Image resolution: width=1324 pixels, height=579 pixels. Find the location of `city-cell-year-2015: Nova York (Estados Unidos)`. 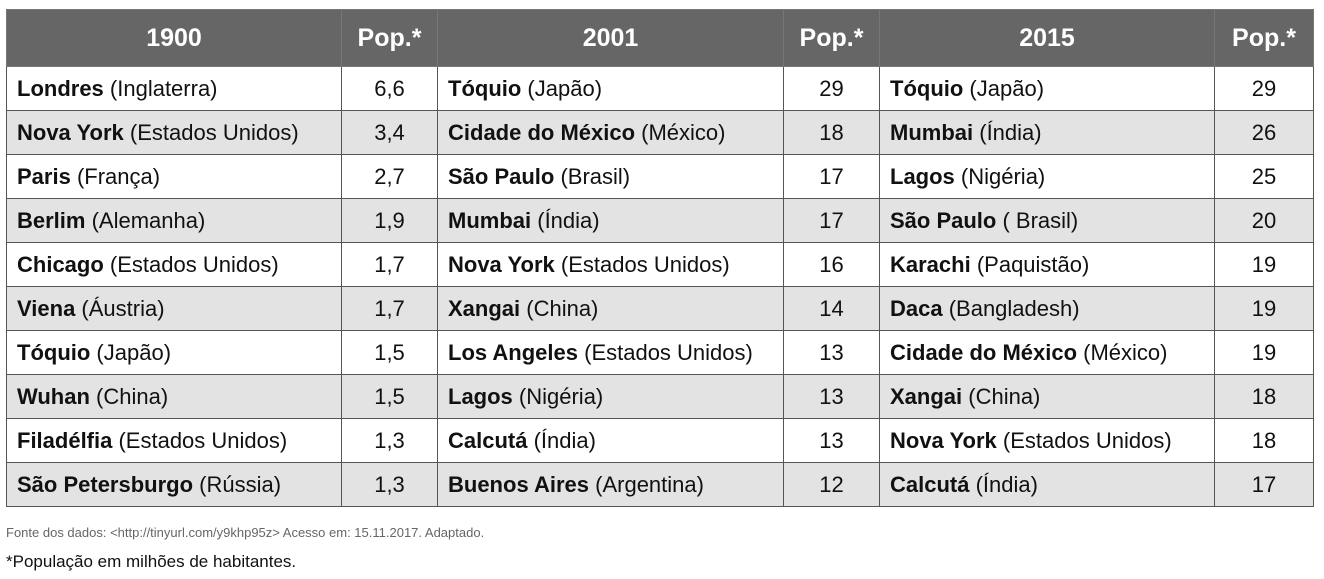

city-cell-year-2015: Nova York (Estados Unidos) is located at coordinates (1047, 440).